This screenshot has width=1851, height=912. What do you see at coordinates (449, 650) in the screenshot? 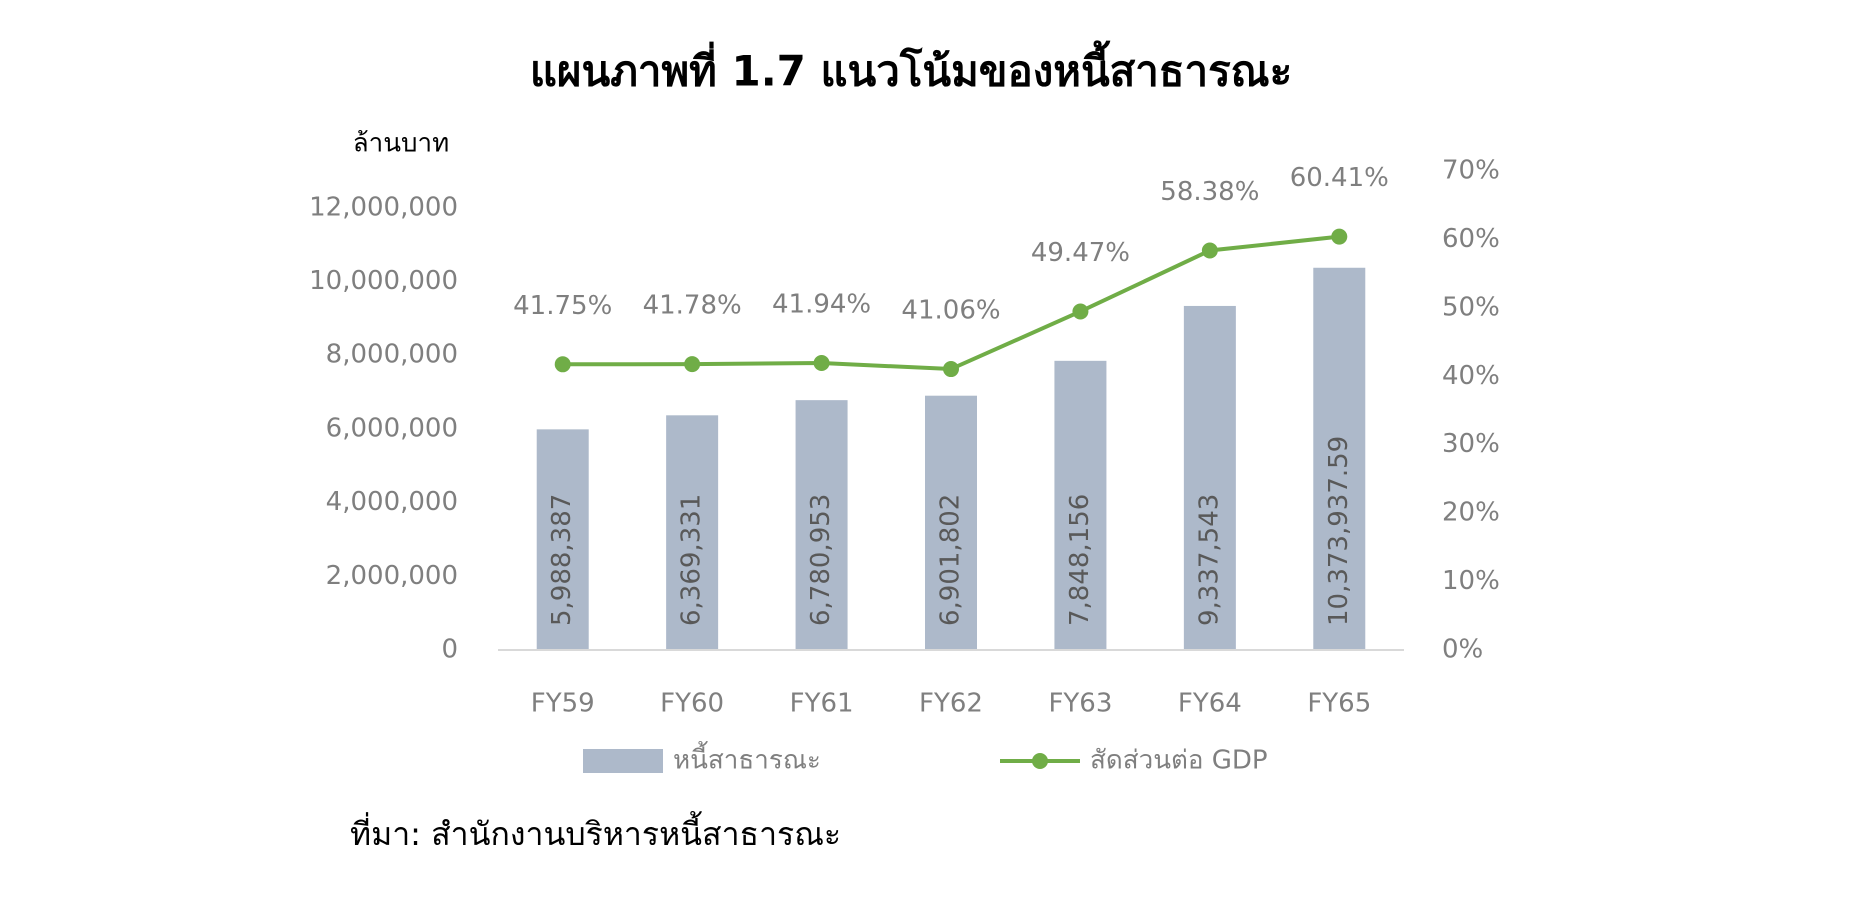
I see `y-tick-label: 0` at bounding box center [449, 650].